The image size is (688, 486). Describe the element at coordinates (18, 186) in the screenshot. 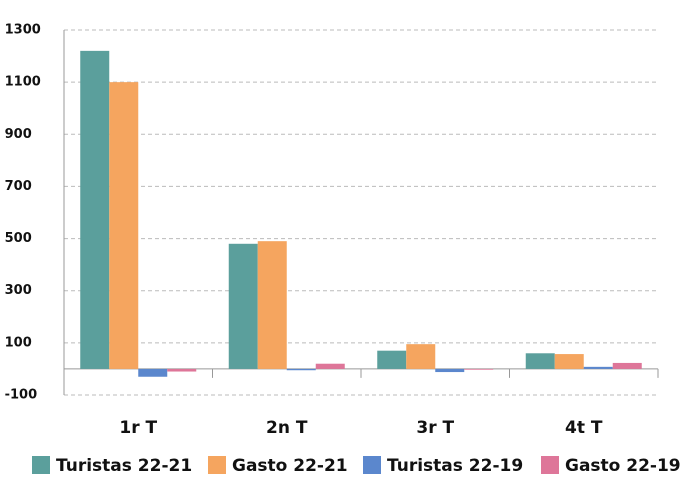

I see `y-tick-label: 700` at that location.